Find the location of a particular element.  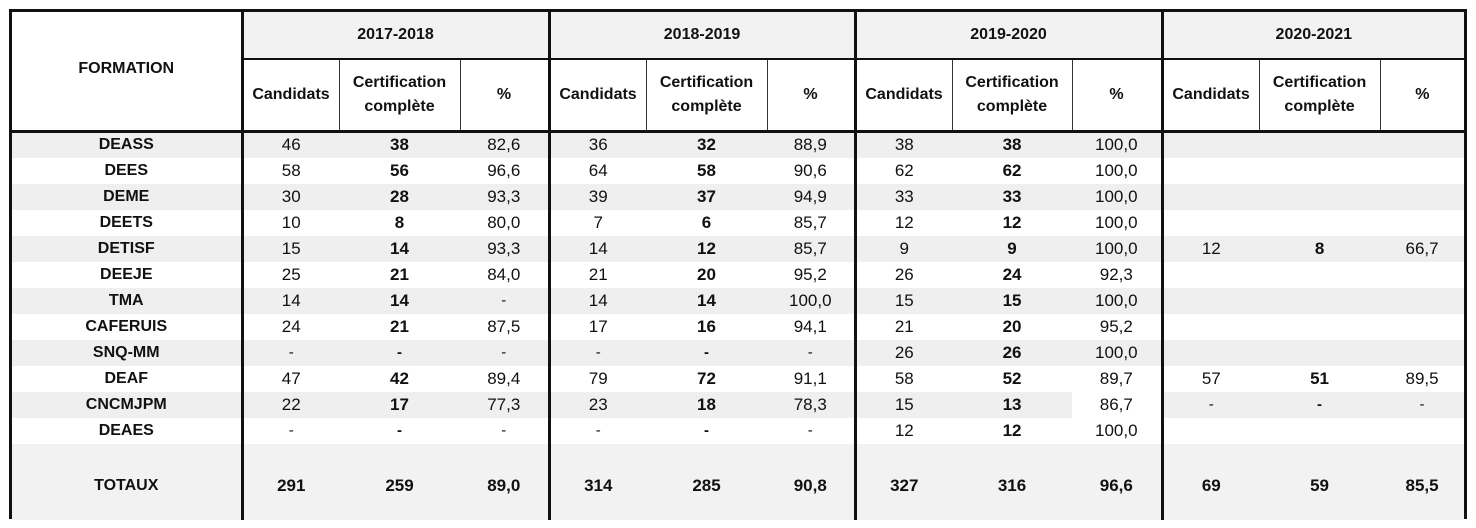

formation-name: DEAES is located at coordinates (126, 430).